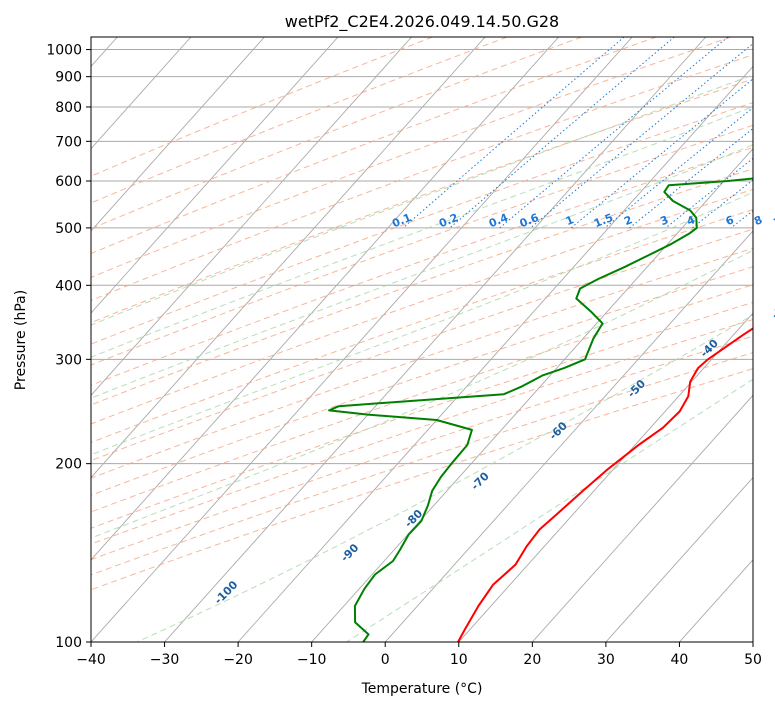 This screenshot has height=712, width=775. What do you see at coordinates (68, 142) in the screenshot?
I see `y-tick-label: 700` at bounding box center [68, 142].